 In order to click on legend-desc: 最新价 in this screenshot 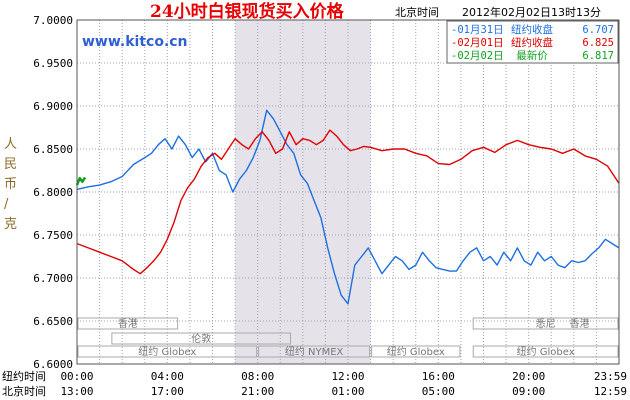, I will do `click(532, 55)`.